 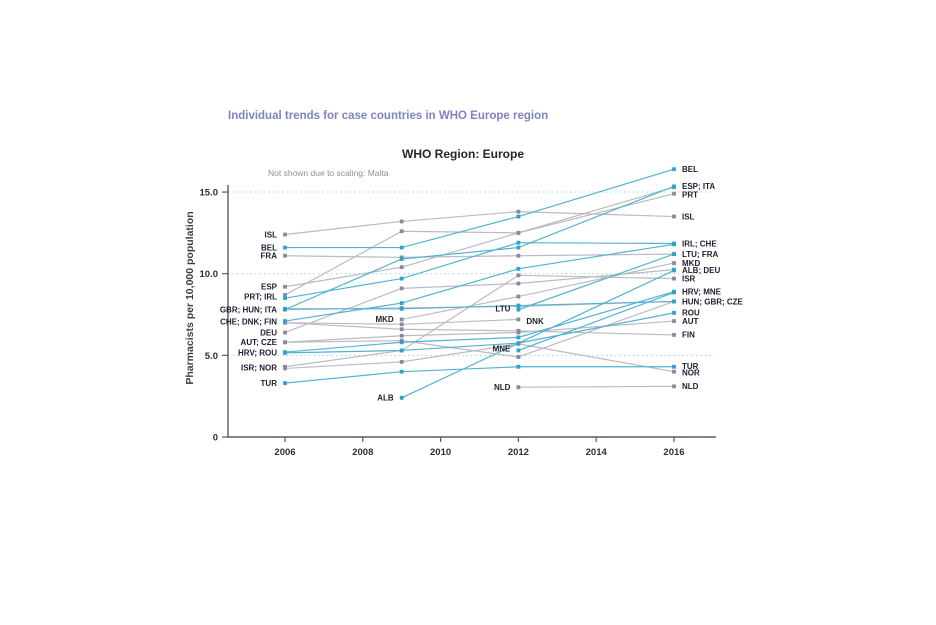 I want to click on series-point-PRT-2012, so click(x=518, y=232).